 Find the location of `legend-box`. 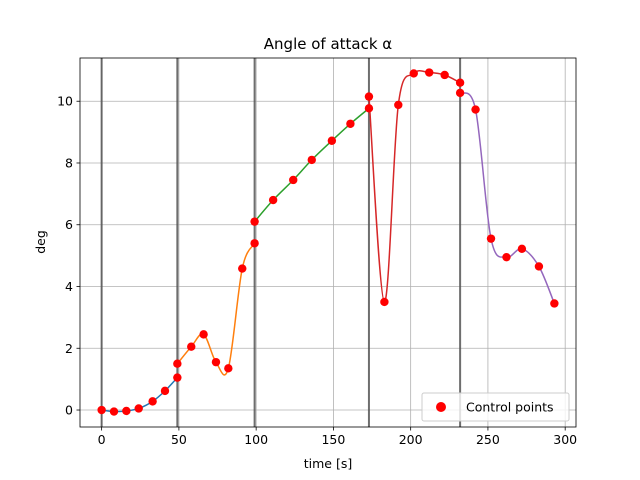

legend-box is located at coordinates (495, 407).